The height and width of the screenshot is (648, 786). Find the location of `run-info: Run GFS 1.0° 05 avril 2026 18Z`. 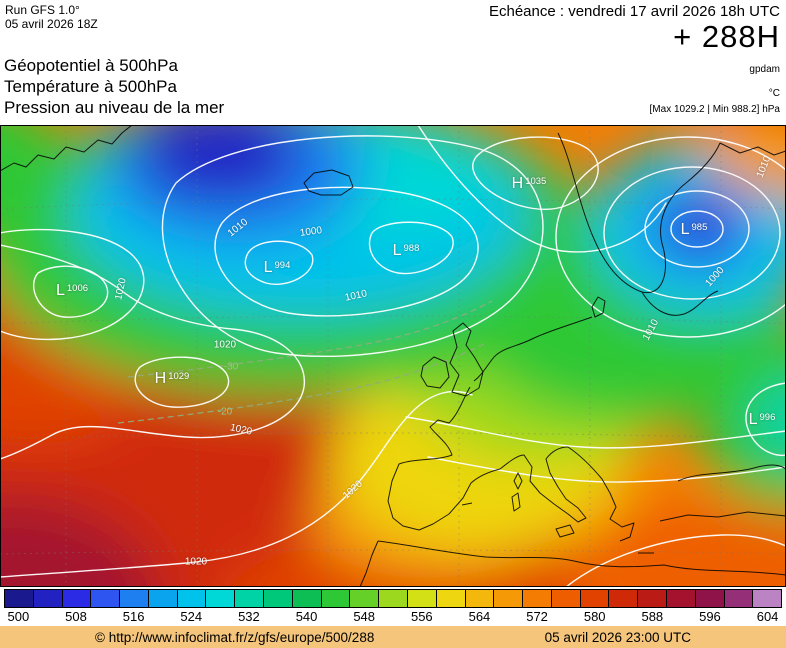

run-info: Run GFS 1.0° 05 avril 2026 18Z is located at coordinates (51, 17).